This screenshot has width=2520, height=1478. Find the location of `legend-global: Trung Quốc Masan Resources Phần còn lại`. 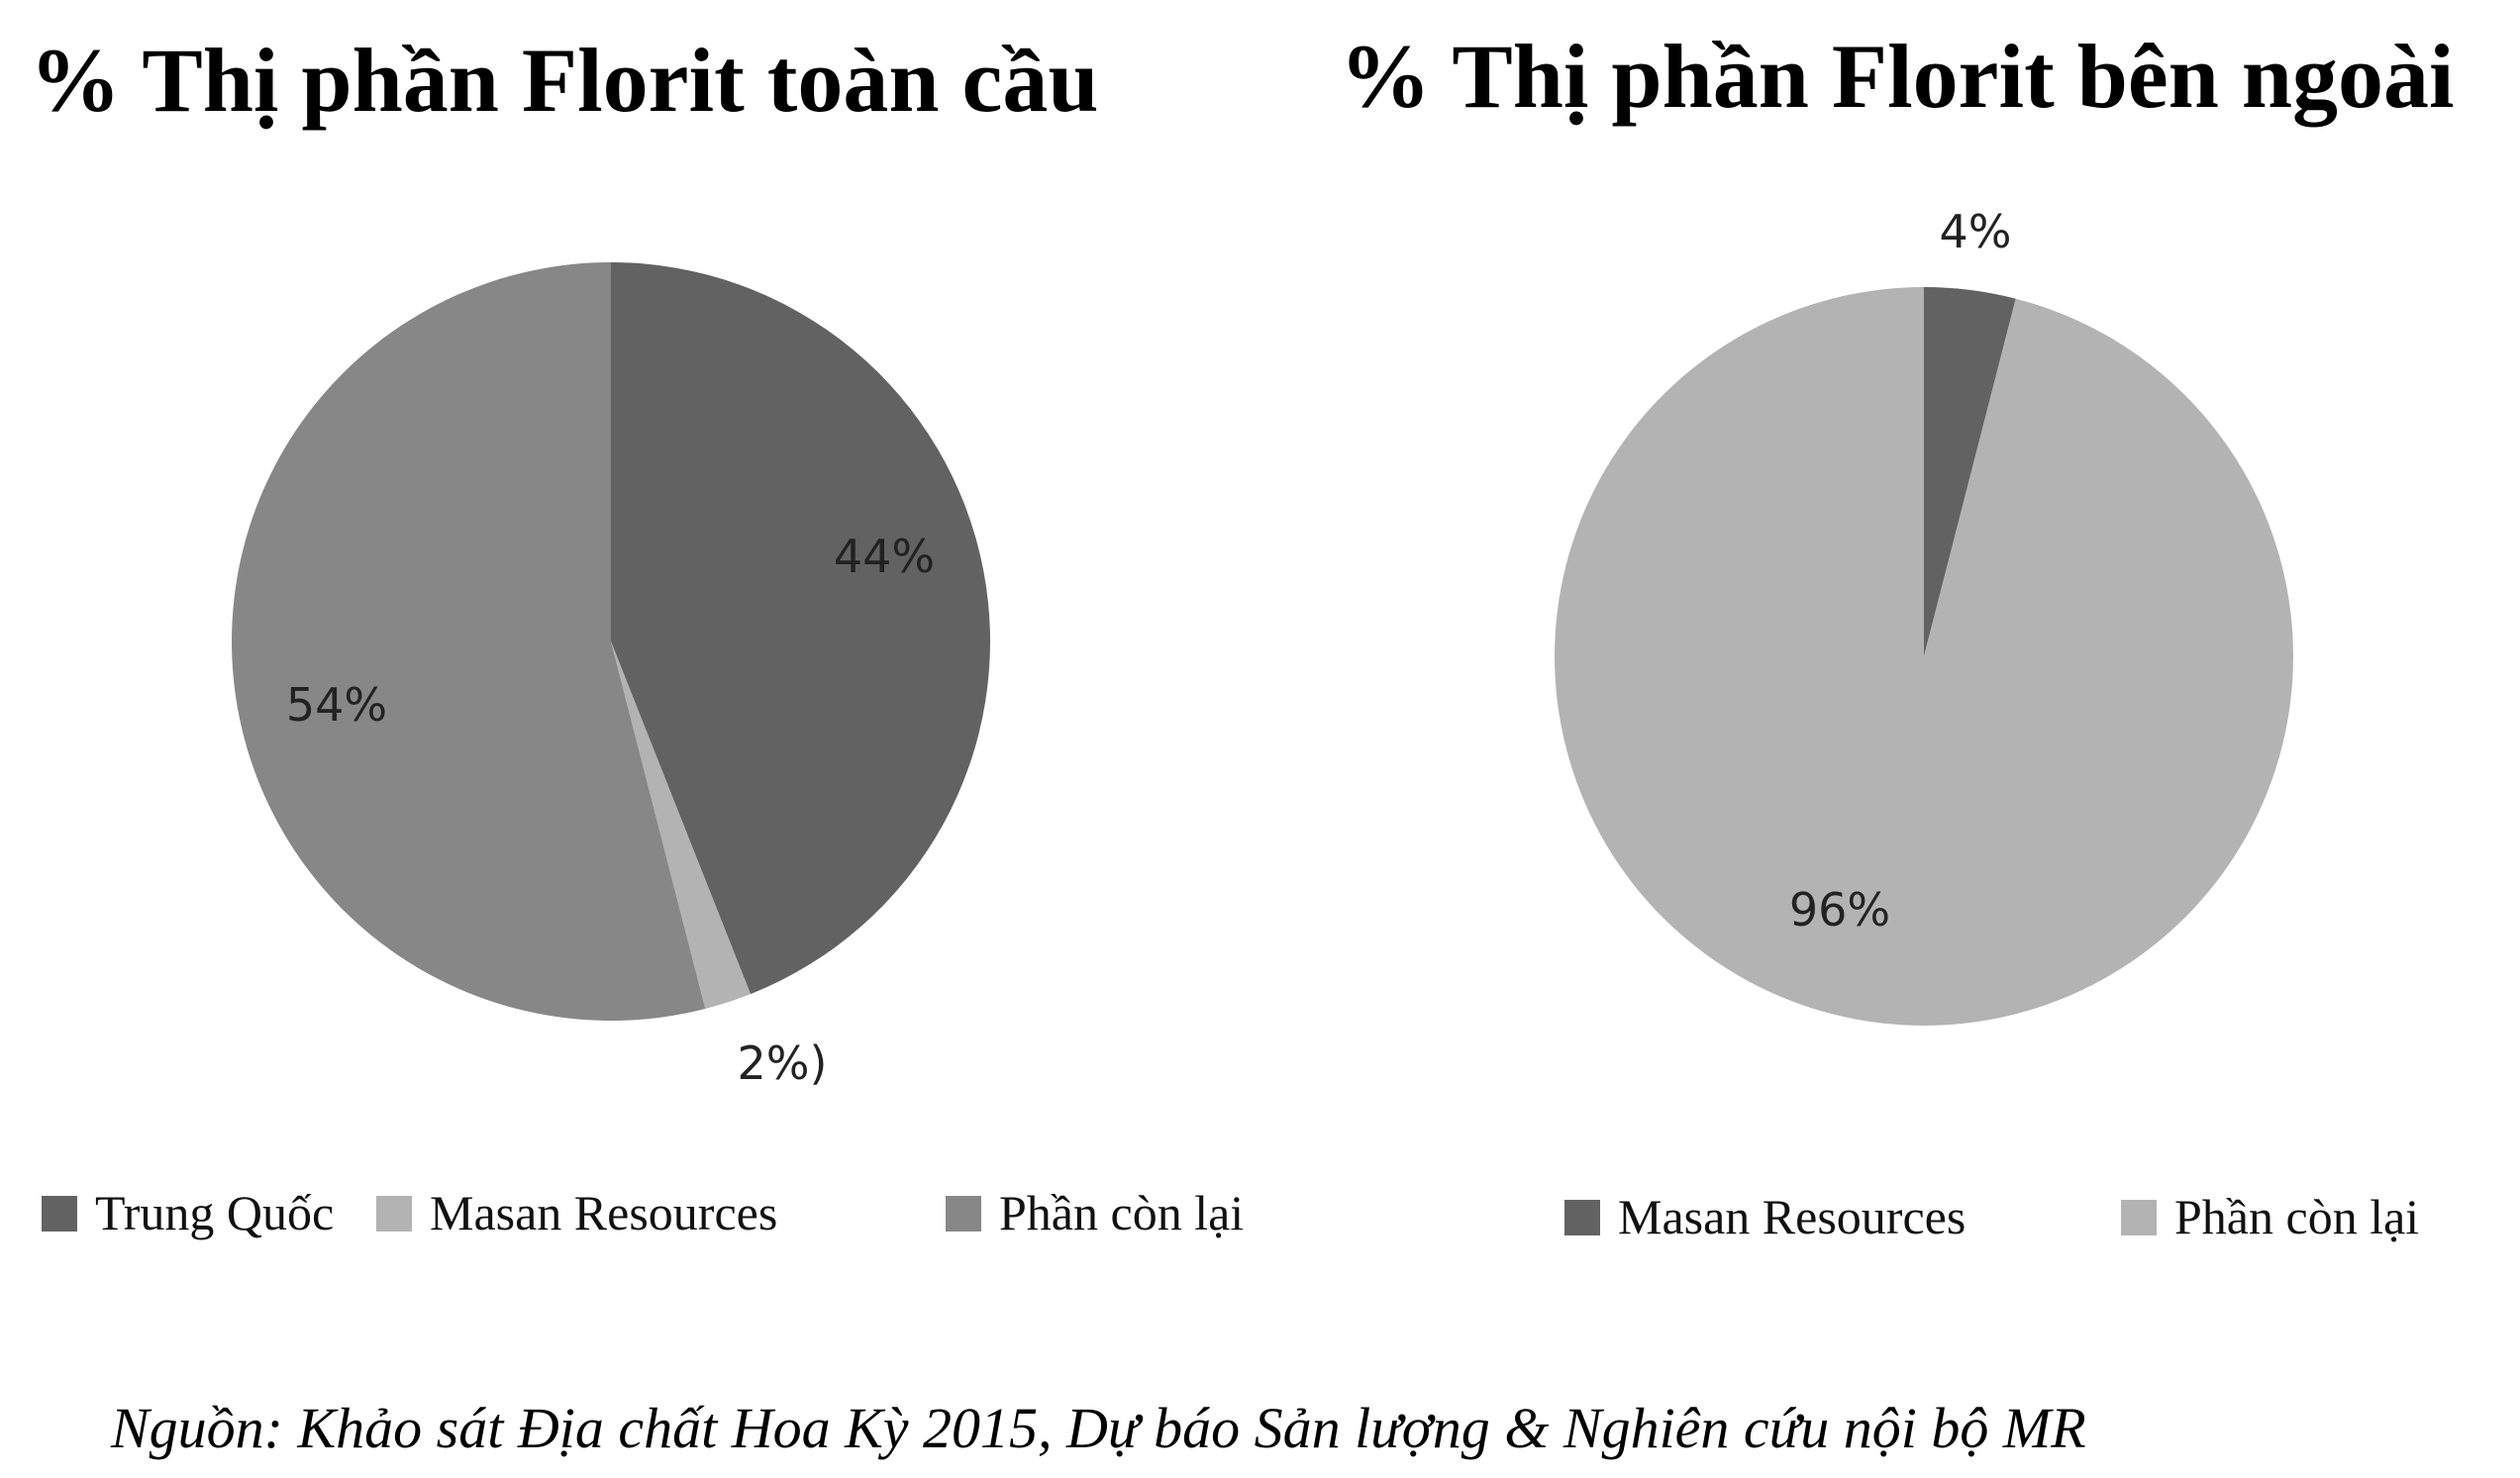

legend-global: Trung Quốc Masan Resources Phần còn lại is located at coordinates (643, 1212).